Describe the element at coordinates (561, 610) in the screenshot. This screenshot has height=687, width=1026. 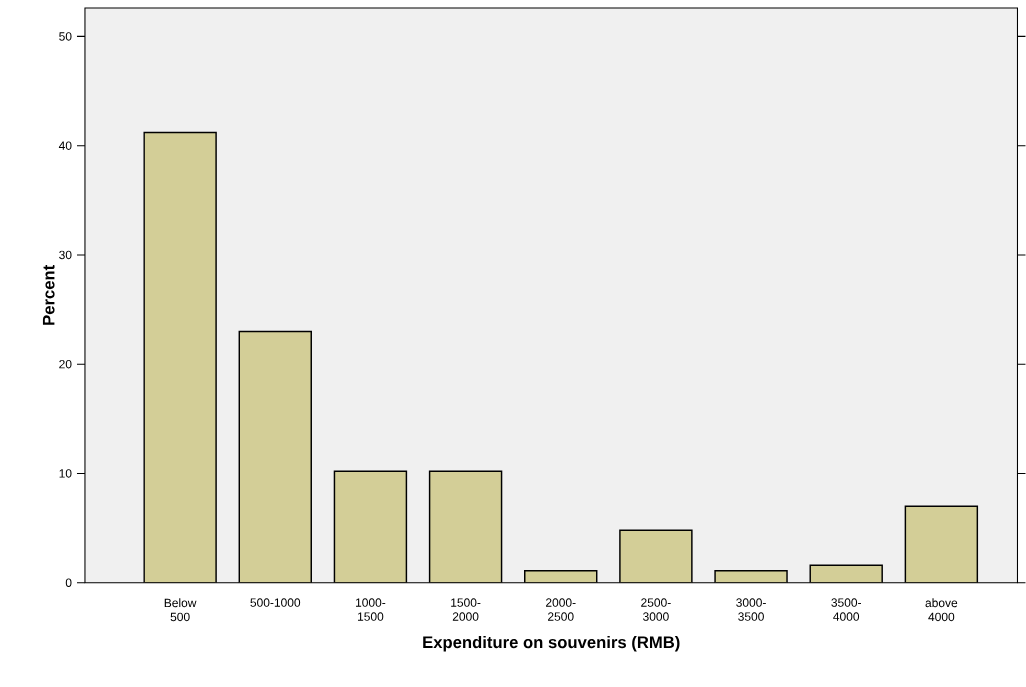
I see `x-tick-label: 2000-2500` at that location.